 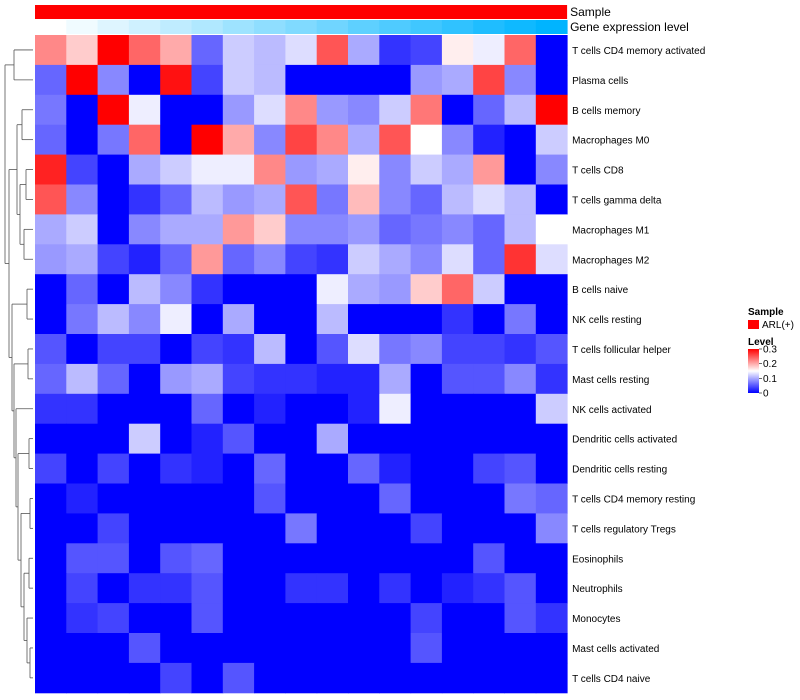 I want to click on level-legend-tick-label: 0, so click(x=766, y=394).